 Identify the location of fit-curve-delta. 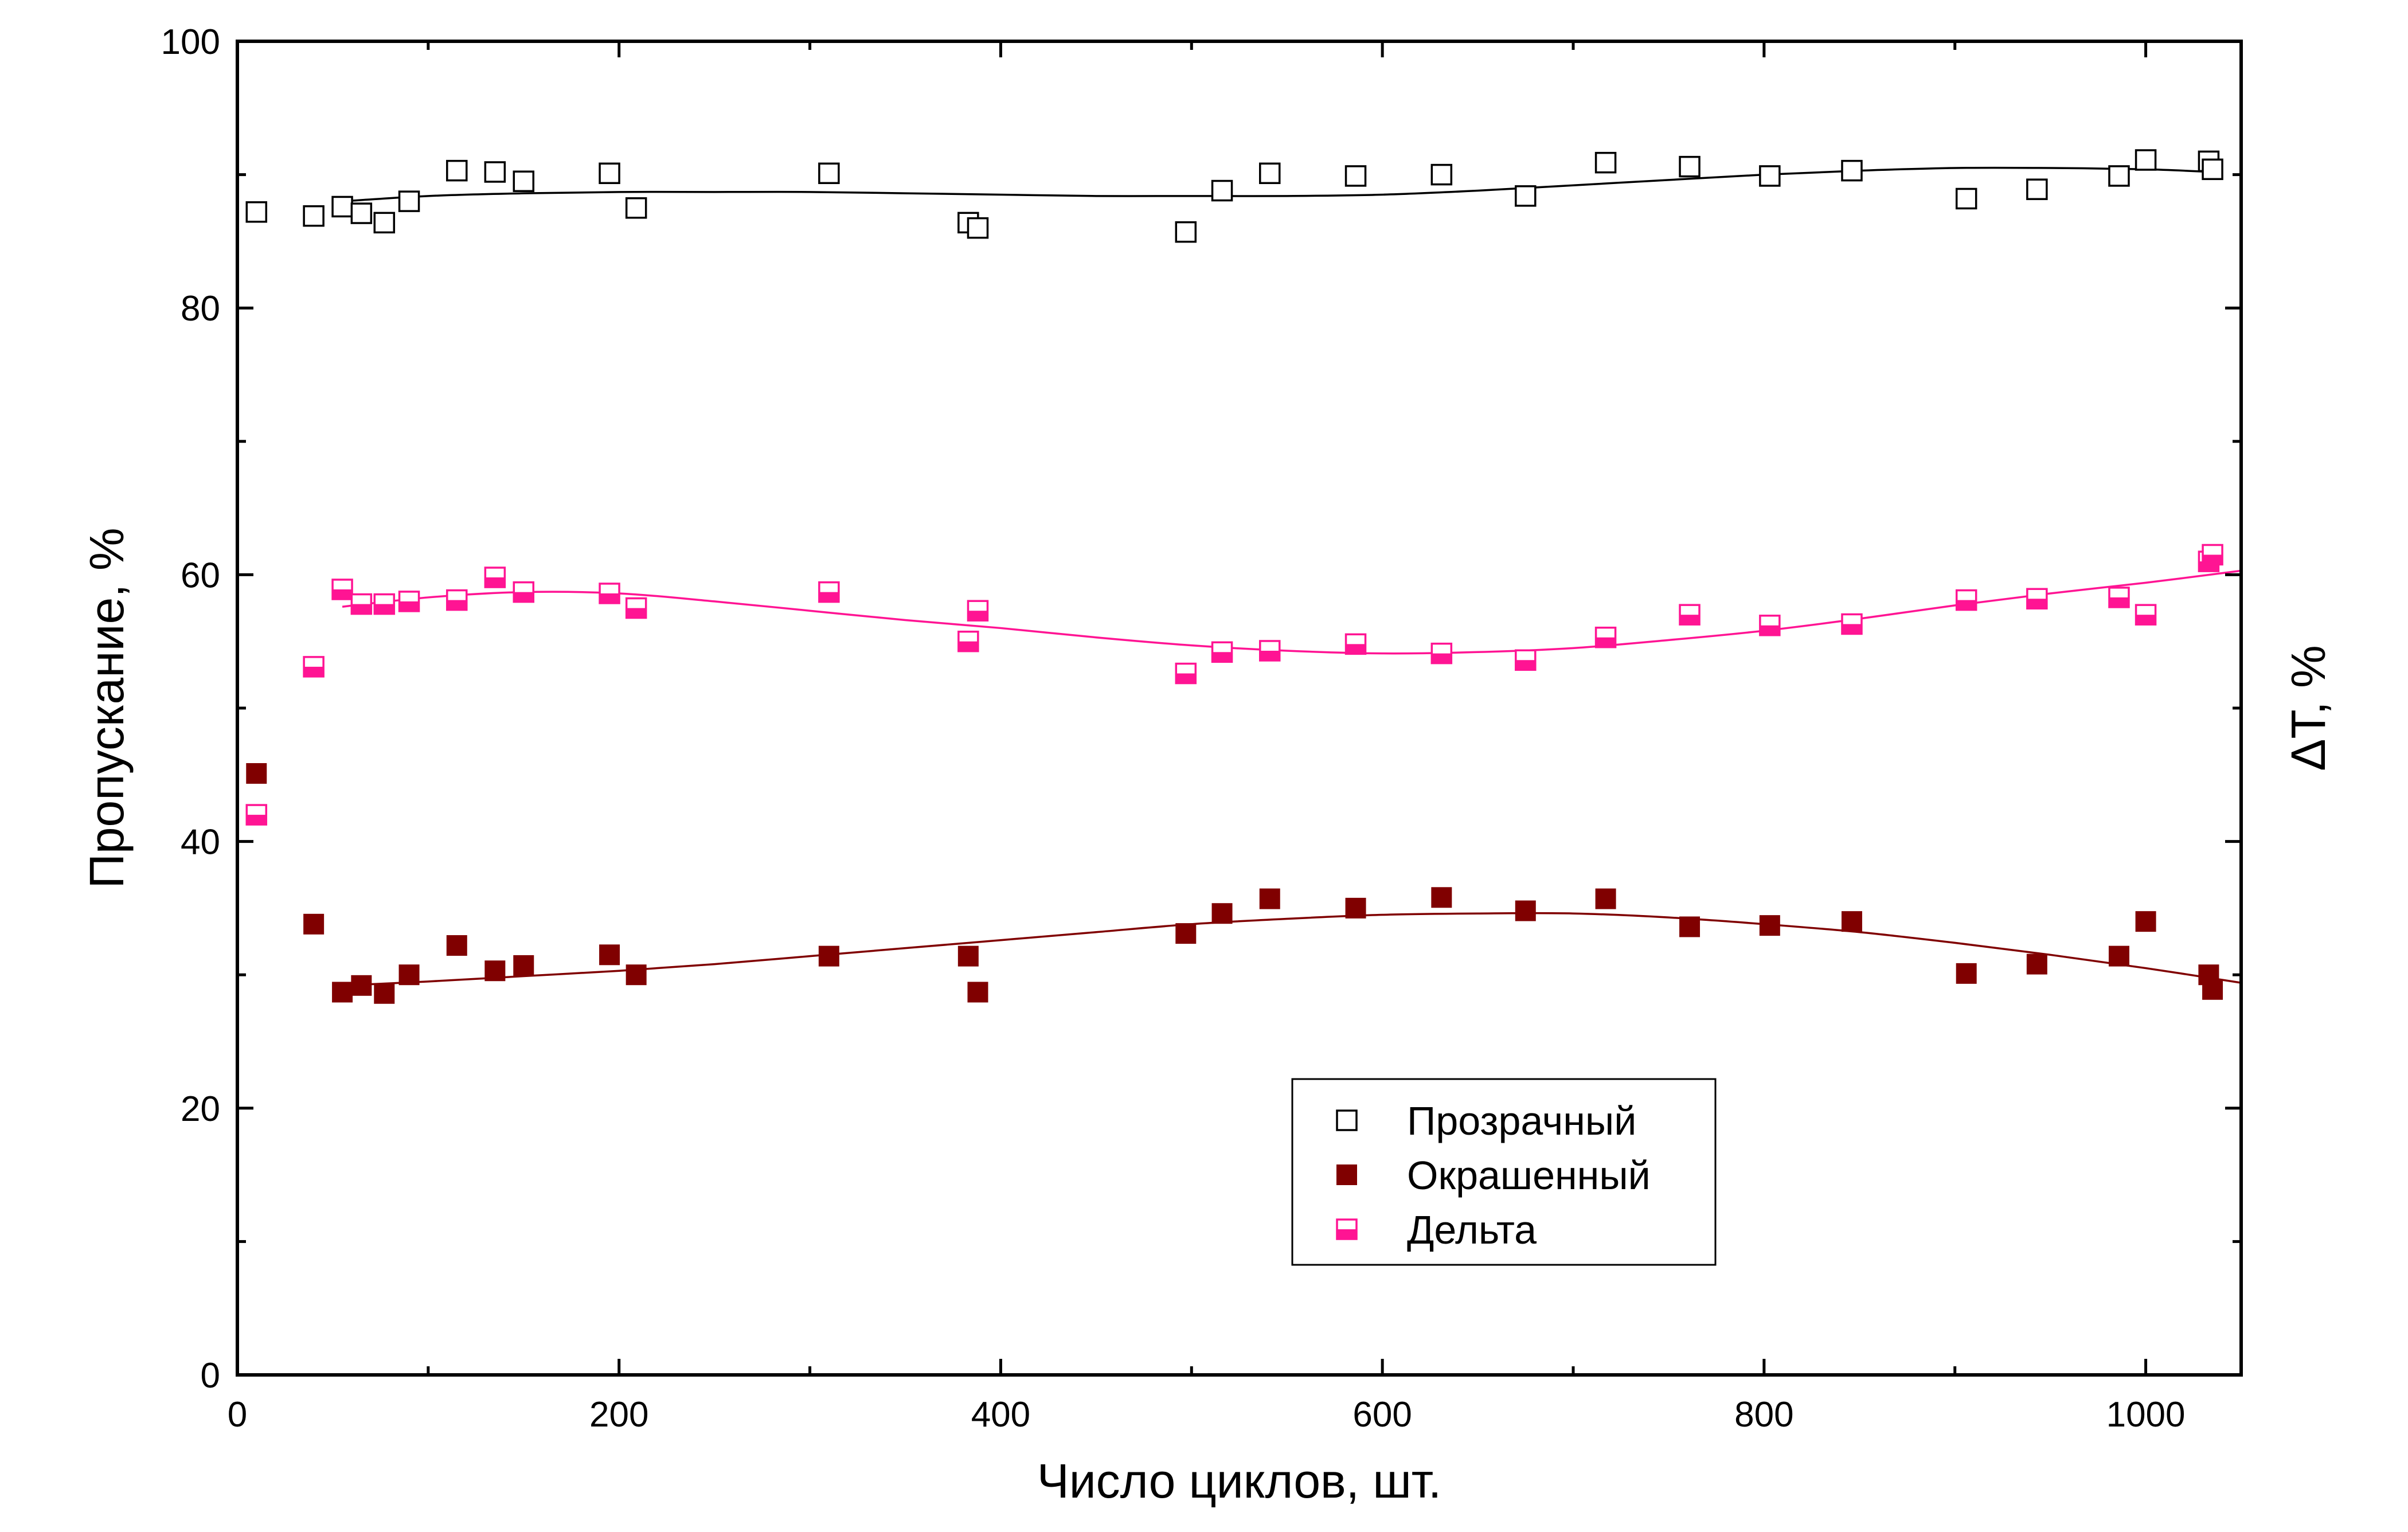
(1292, 612).